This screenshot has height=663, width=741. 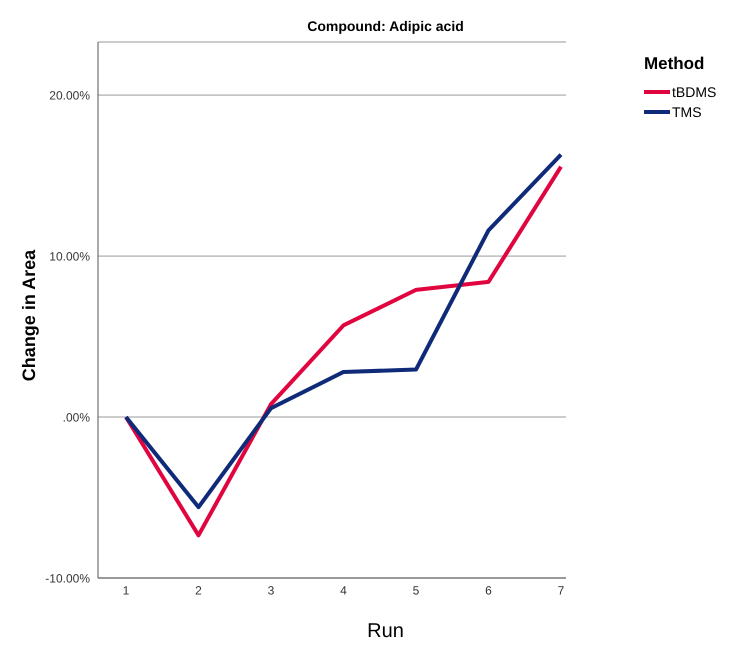 What do you see at coordinates (30, 315) in the screenshot?
I see `y-axis-title: Change in Area` at bounding box center [30, 315].